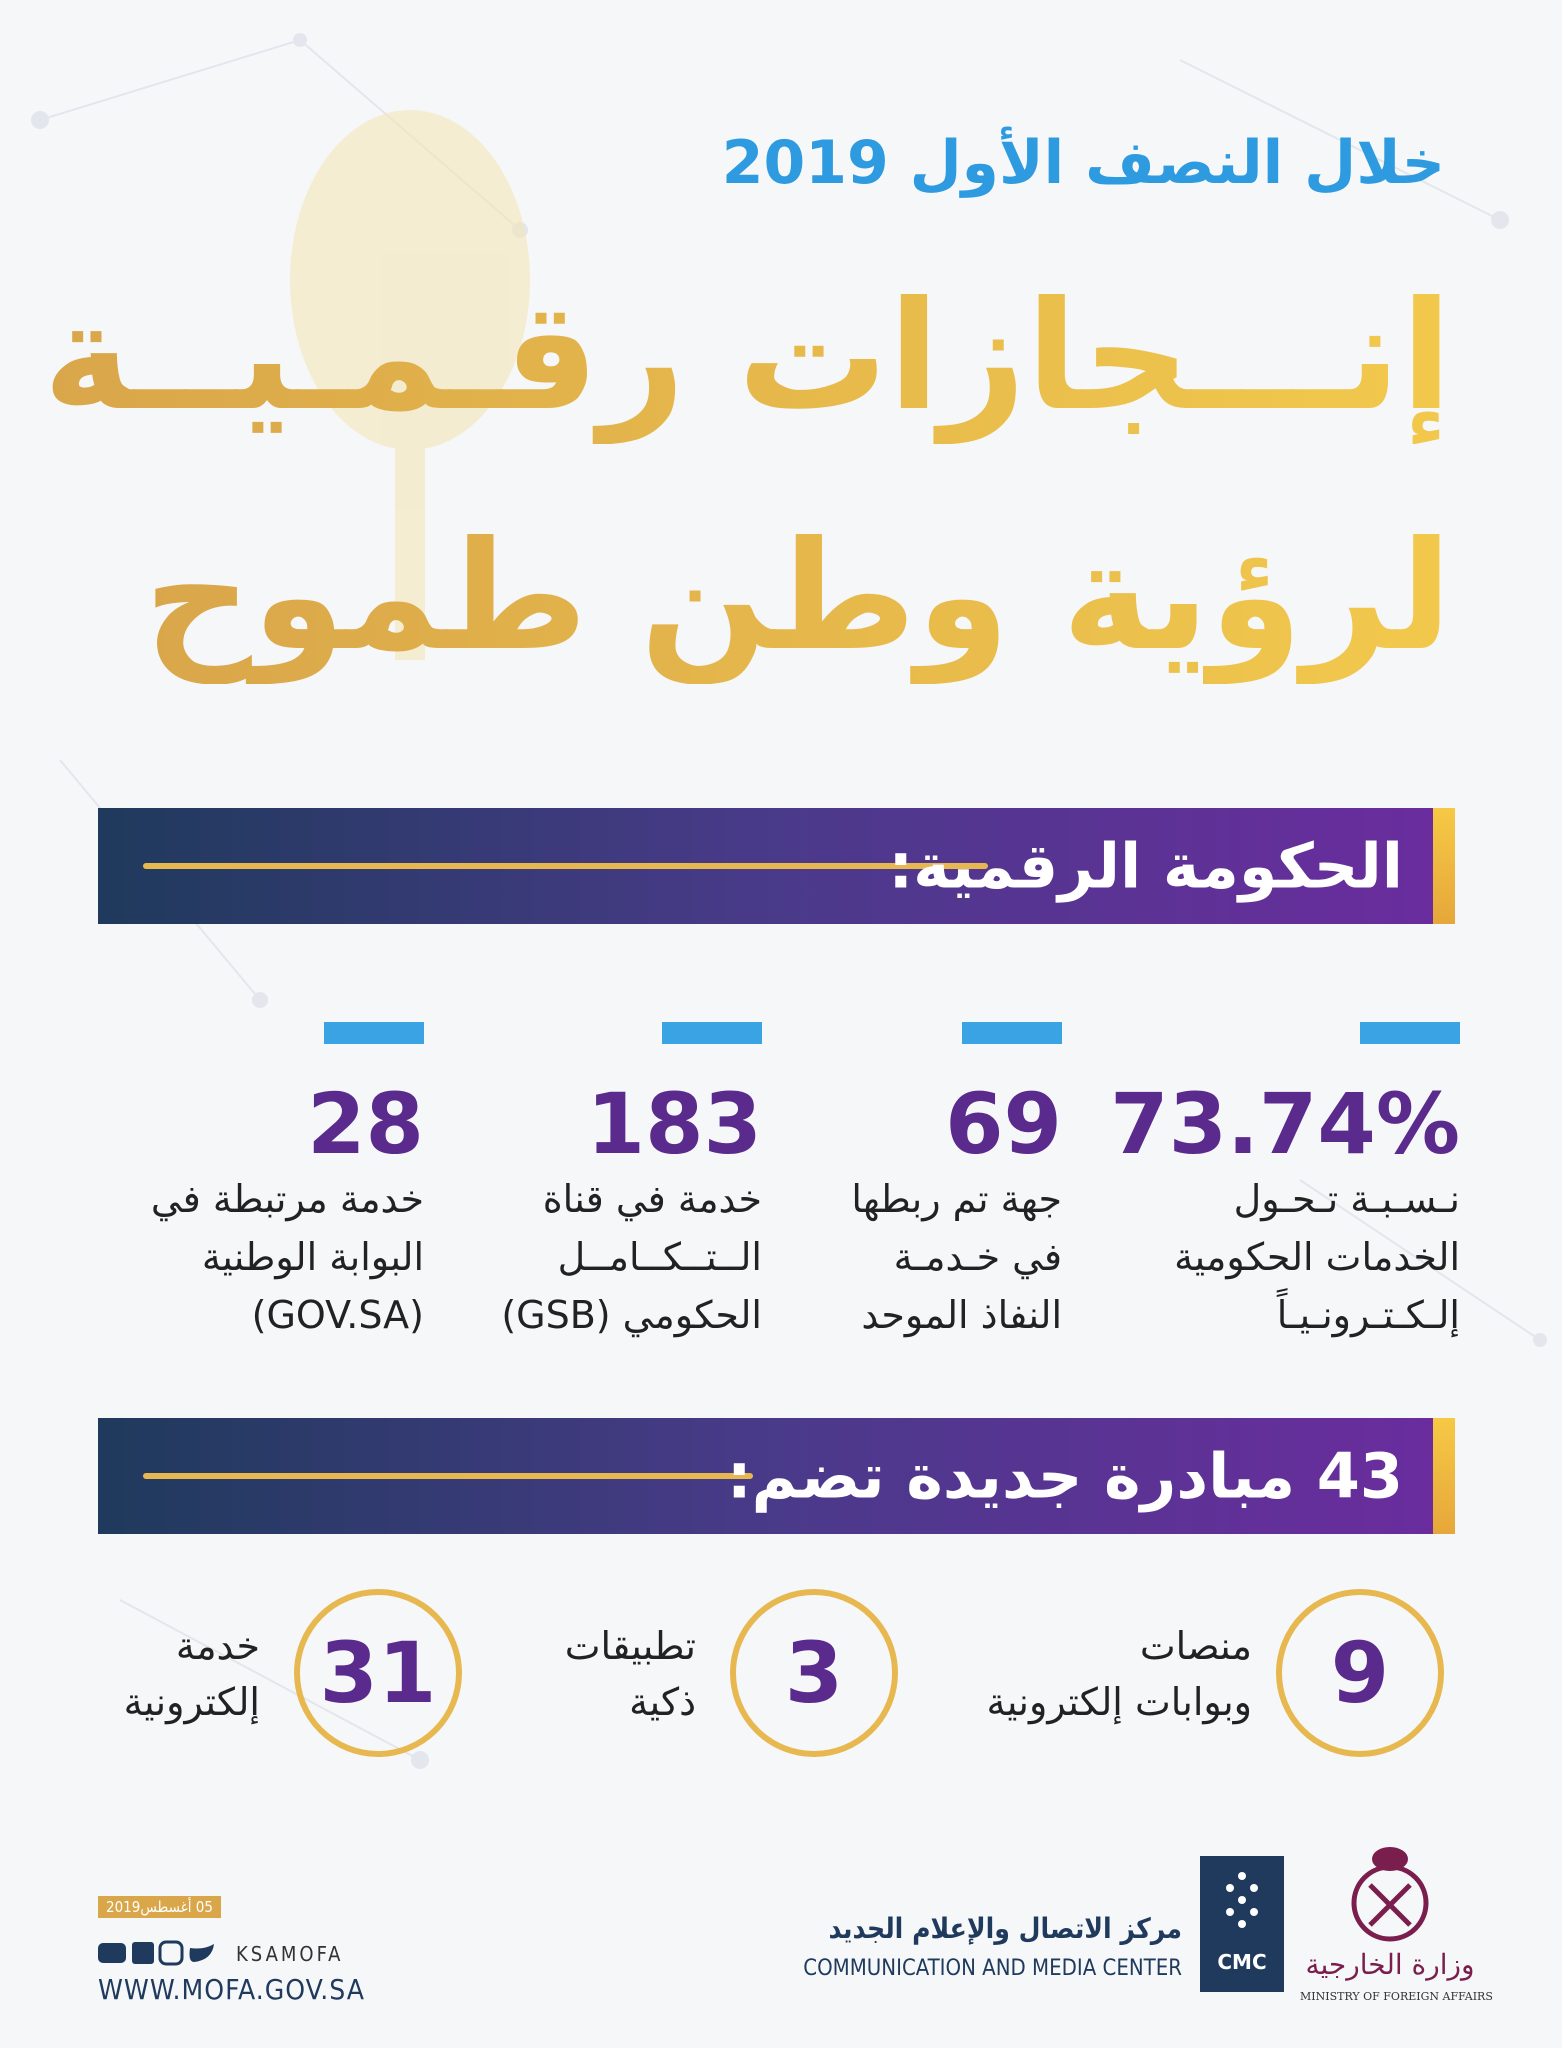 This screenshot has width=1562, height=2048. I want to click on label-line: البوابة الوطنية, so click(312, 1257).